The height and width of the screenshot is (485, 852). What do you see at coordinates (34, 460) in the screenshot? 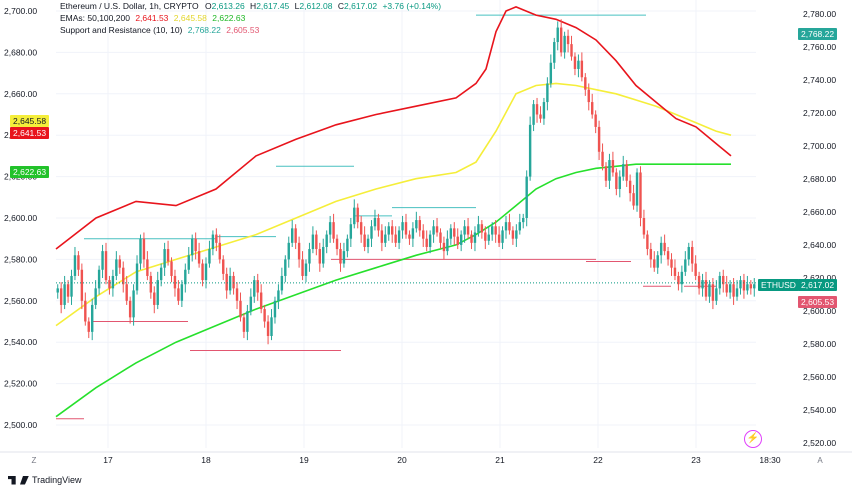
I see `zoom-z-label: Z` at bounding box center [34, 460].